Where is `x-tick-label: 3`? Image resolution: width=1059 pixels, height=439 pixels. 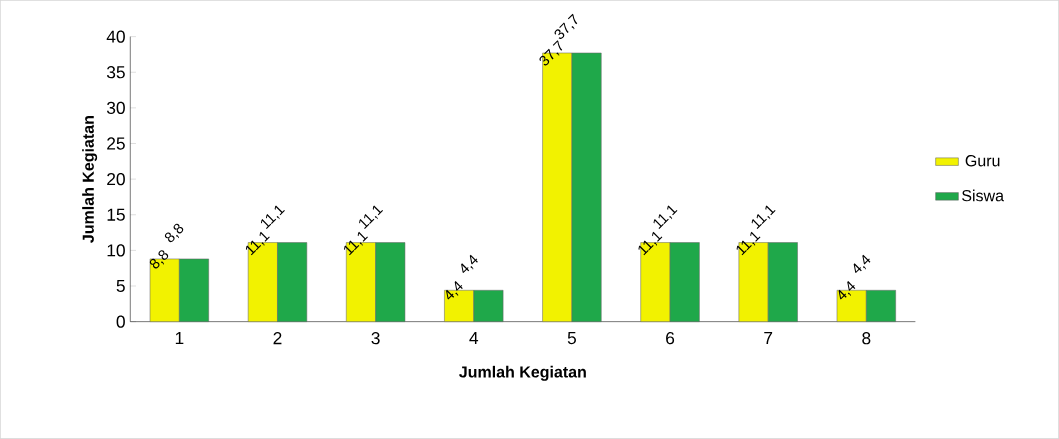
x-tick-label: 3 is located at coordinates (375, 338).